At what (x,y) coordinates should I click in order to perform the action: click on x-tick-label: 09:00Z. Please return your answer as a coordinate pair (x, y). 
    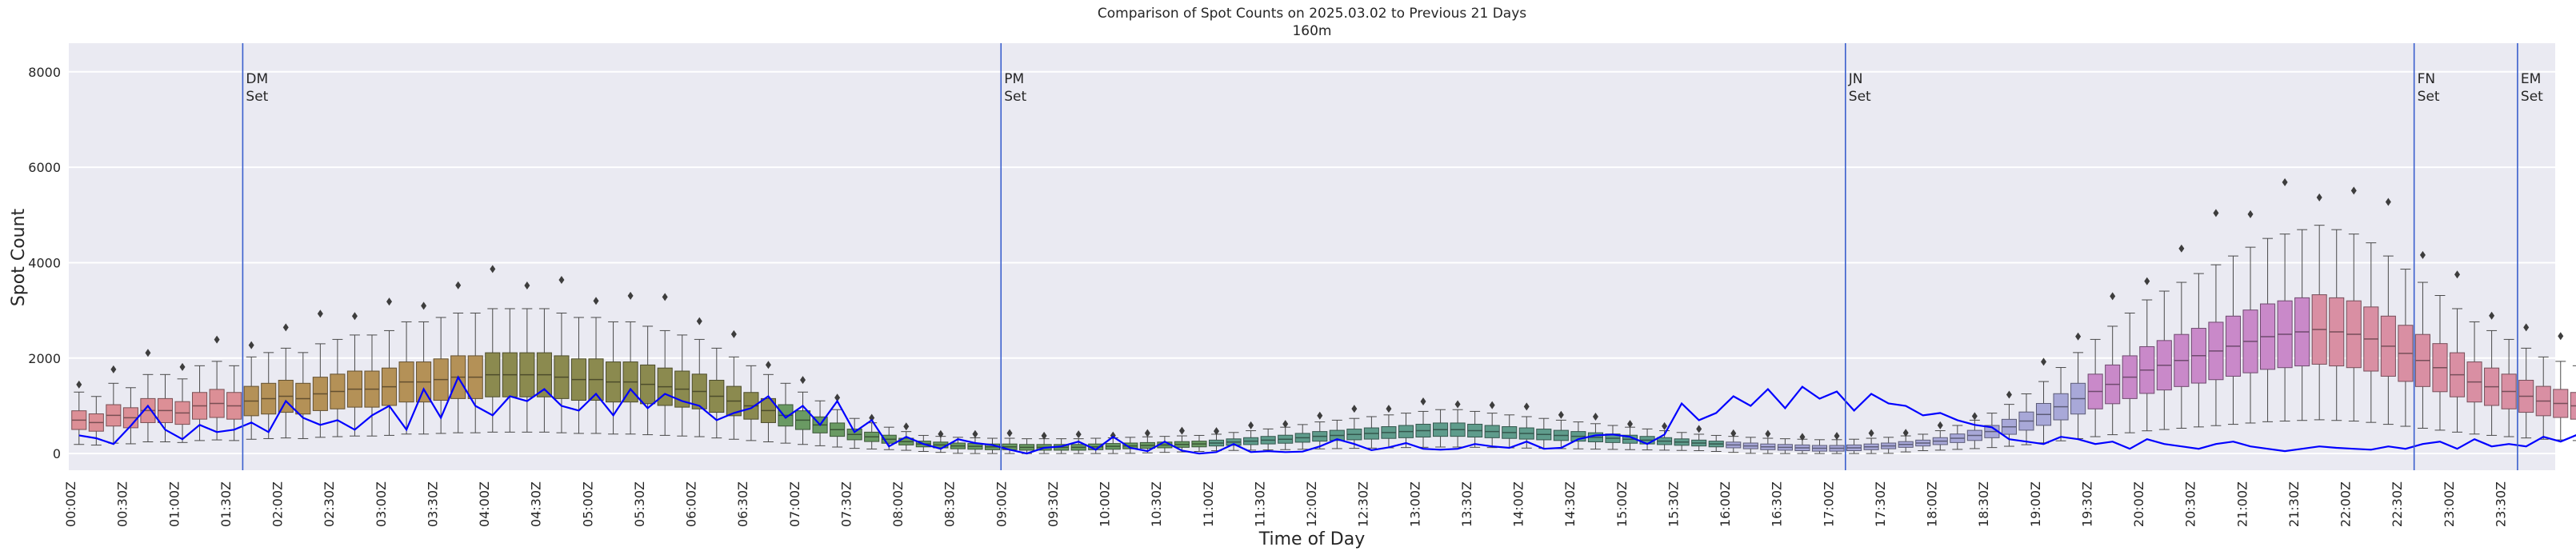
    Looking at the image, I should click on (1001, 504).